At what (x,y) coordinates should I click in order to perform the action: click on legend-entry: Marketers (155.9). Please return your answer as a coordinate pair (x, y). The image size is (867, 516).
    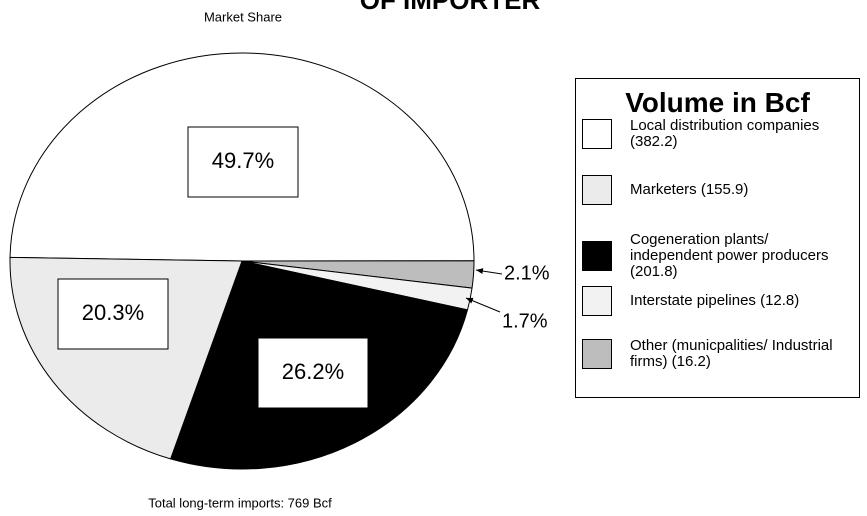
    Looking at the image, I should click on (713, 190).